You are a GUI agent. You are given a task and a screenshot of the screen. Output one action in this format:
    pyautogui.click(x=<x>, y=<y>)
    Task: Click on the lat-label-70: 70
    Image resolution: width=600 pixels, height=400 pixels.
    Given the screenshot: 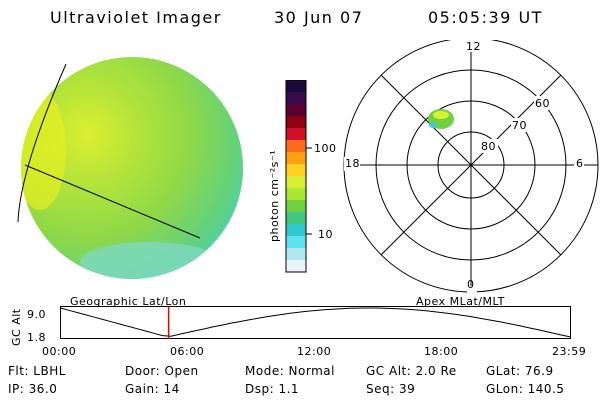 What is the action you would take?
    pyautogui.click(x=519, y=125)
    